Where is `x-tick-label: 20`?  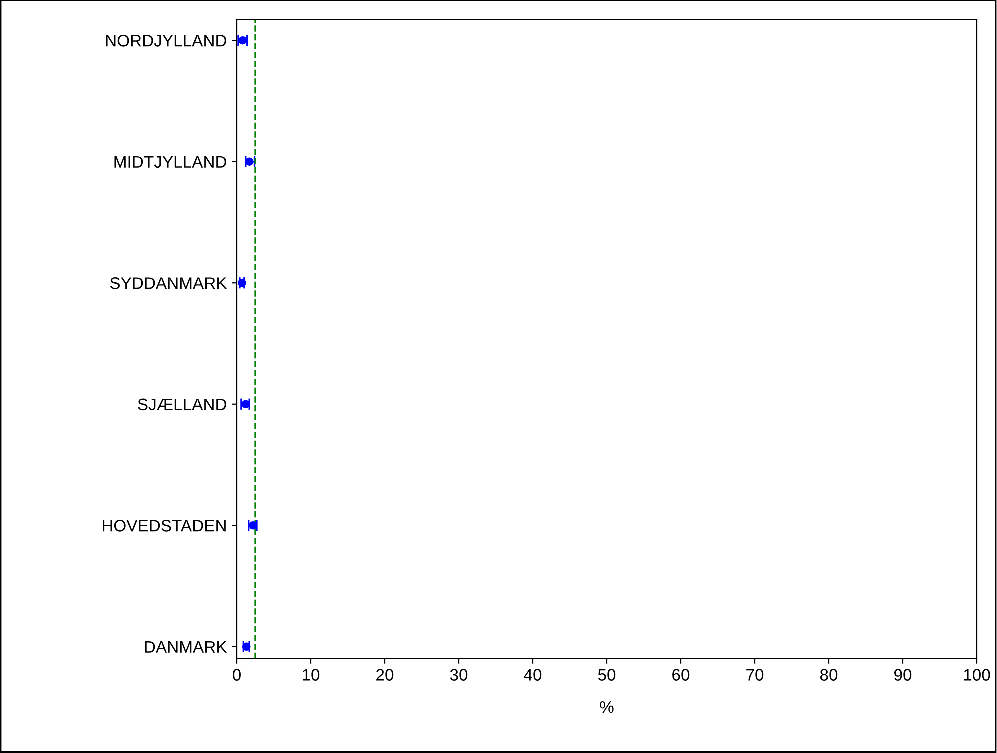
x-tick-label: 20 is located at coordinates (385, 675).